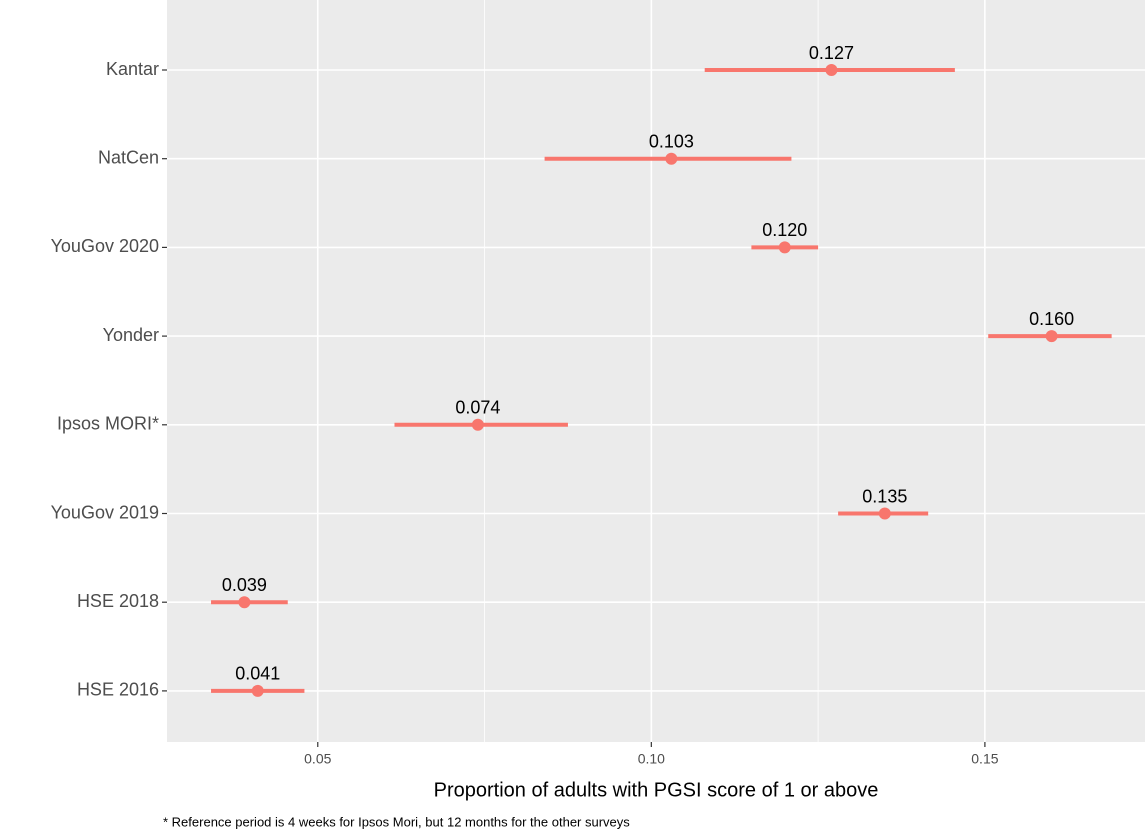  Describe the element at coordinates (244, 585) in the screenshot. I see `value-label: 0.039` at that location.